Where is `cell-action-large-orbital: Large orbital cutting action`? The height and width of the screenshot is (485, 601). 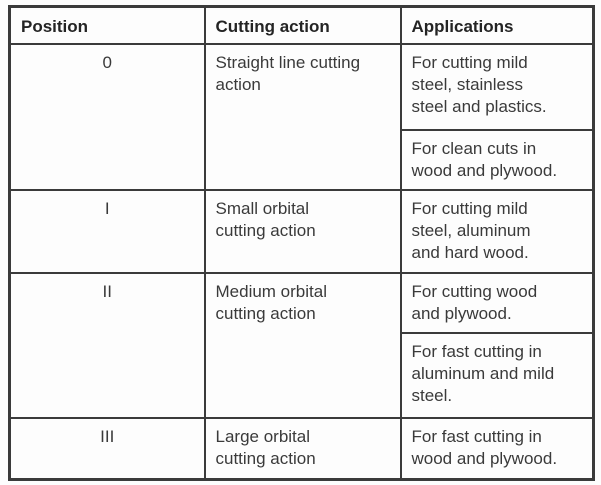
cell-action-large-orbital: Large orbital cutting action is located at coordinates (302, 448).